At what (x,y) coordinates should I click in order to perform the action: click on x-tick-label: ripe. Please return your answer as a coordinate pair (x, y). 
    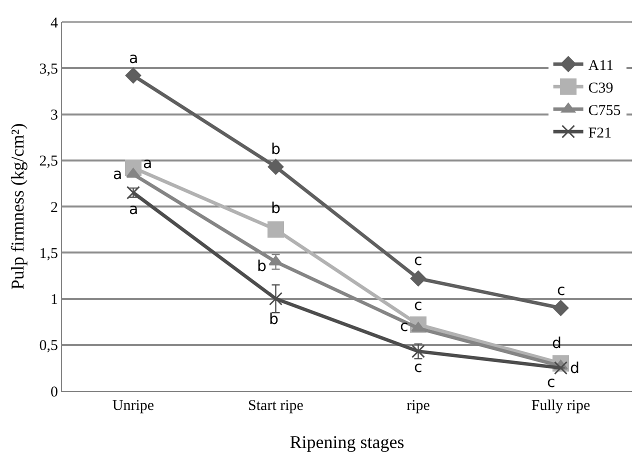
    Looking at the image, I should click on (418, 406).